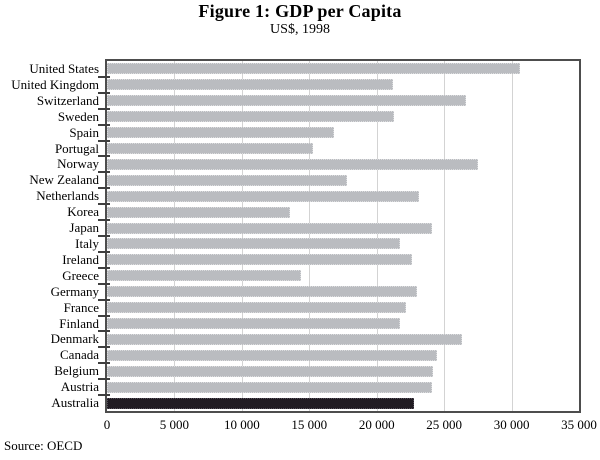 Image resolution: width=600 pixels, height=460 pixels. Describe the element at coordinates (81, 307) in the screenshot. I see `y-tick-label-france: France` at that location.